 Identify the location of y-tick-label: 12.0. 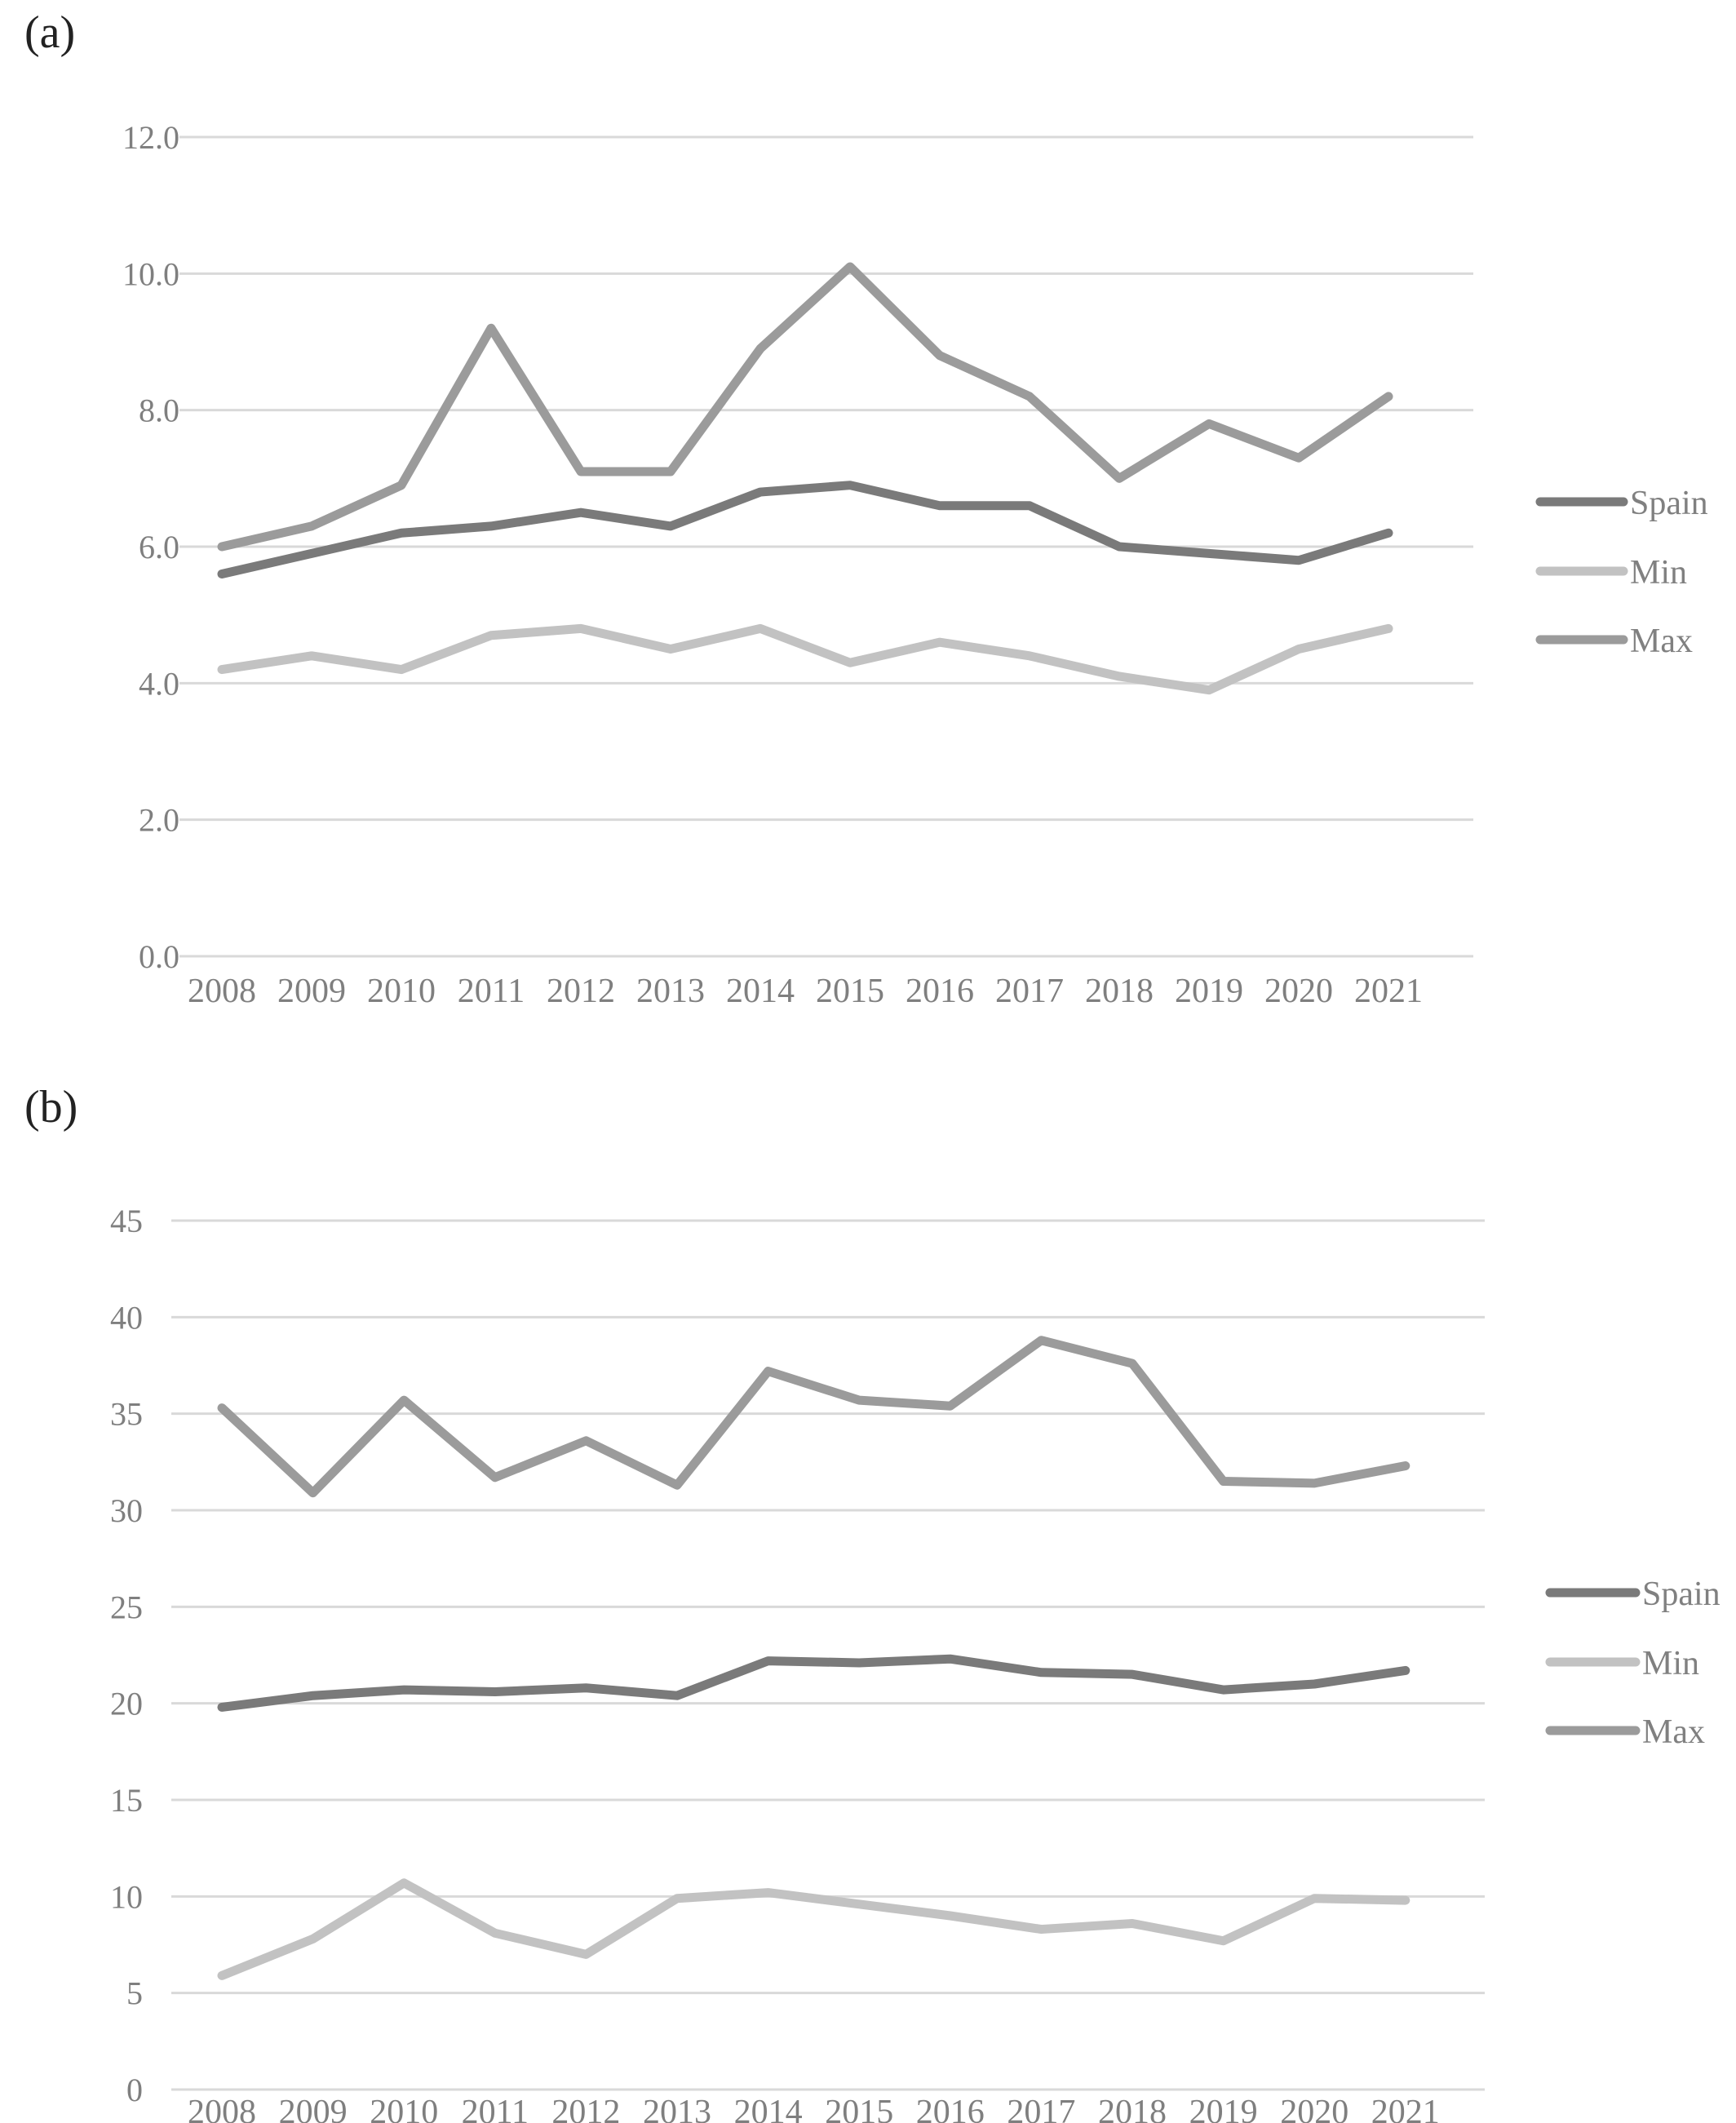
(150, 137).